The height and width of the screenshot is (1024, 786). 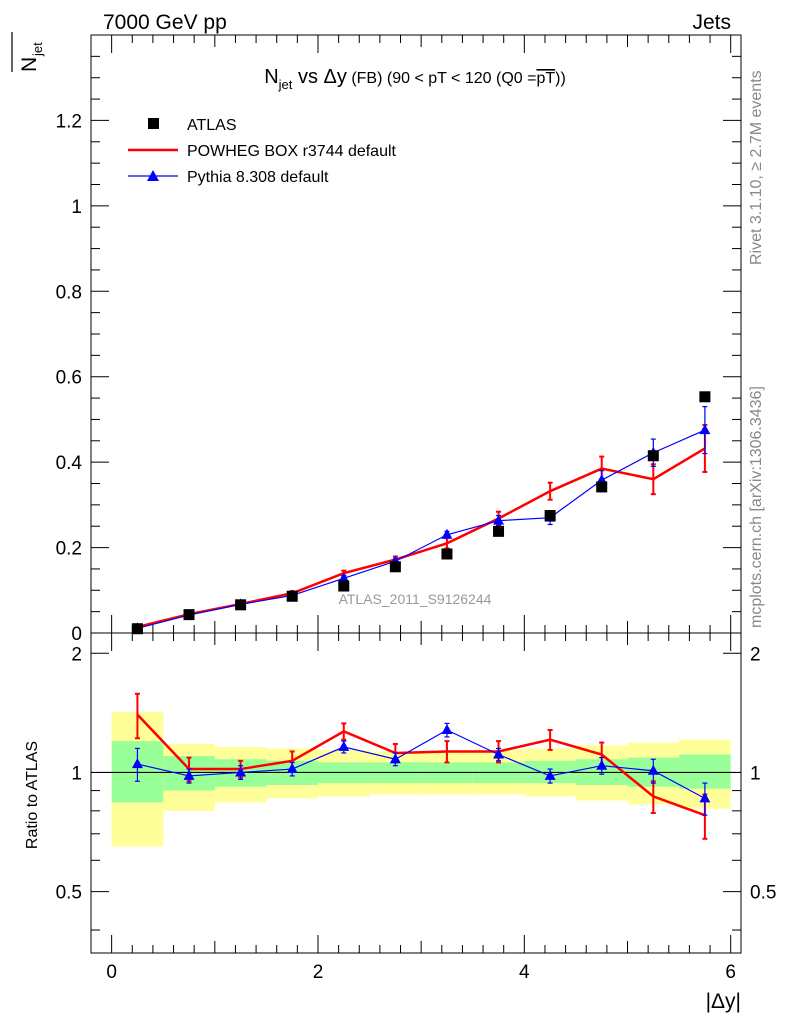 I want to click on x-tick-label: 2, so click(x=318, y=972).